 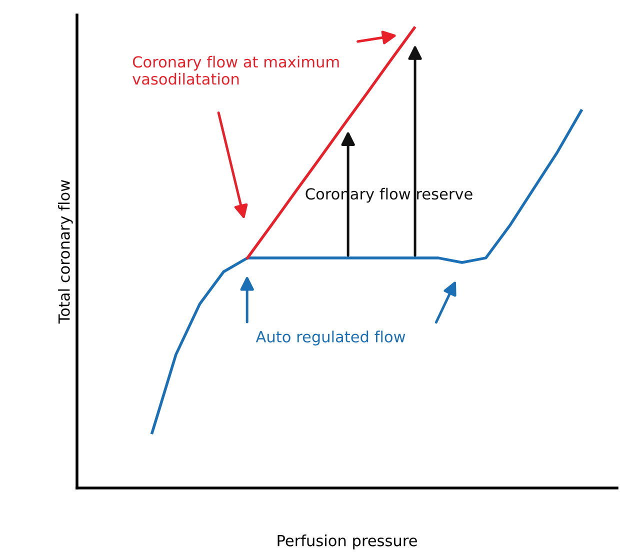 What do you see at coordinates (331, 338) in the screenshot?
I see `annotation: Auto regulated flow` at bounding box center [331, 338].